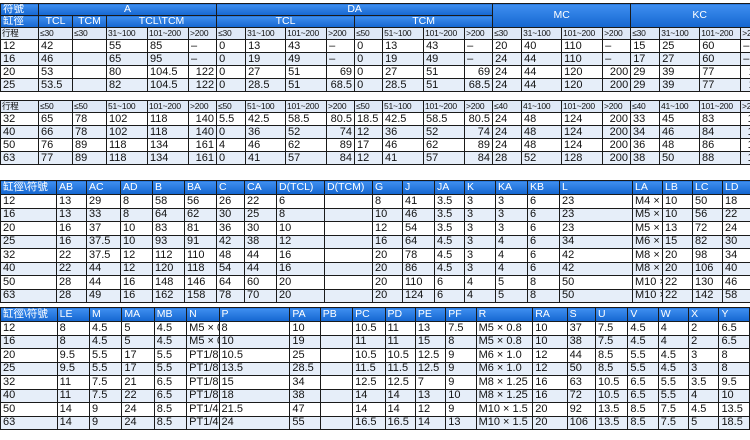 This screenshot has width=750, height=440. Describe the element at coordinates (507, 119) in the screenshot. I see `table-cell: 24` at that location.